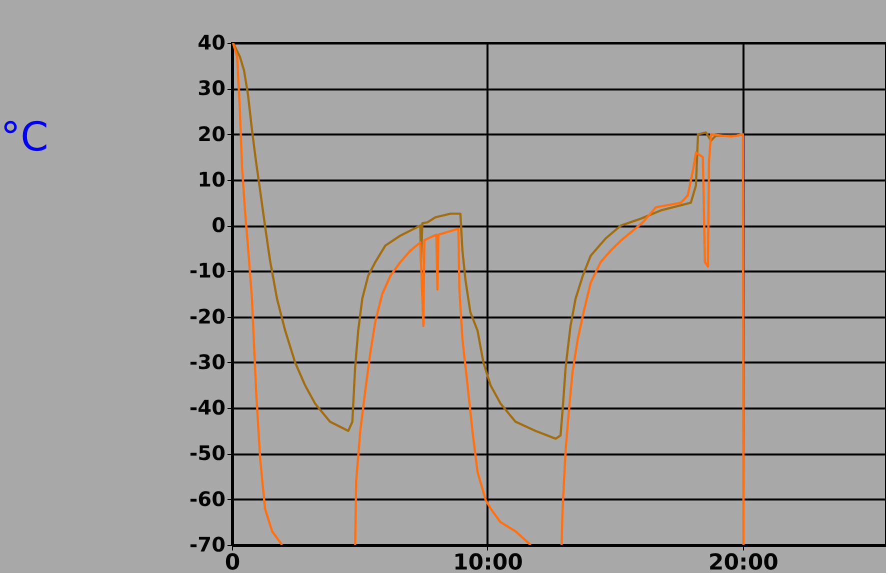  I want to click on y-tick-label: -70, so click(207, 544).